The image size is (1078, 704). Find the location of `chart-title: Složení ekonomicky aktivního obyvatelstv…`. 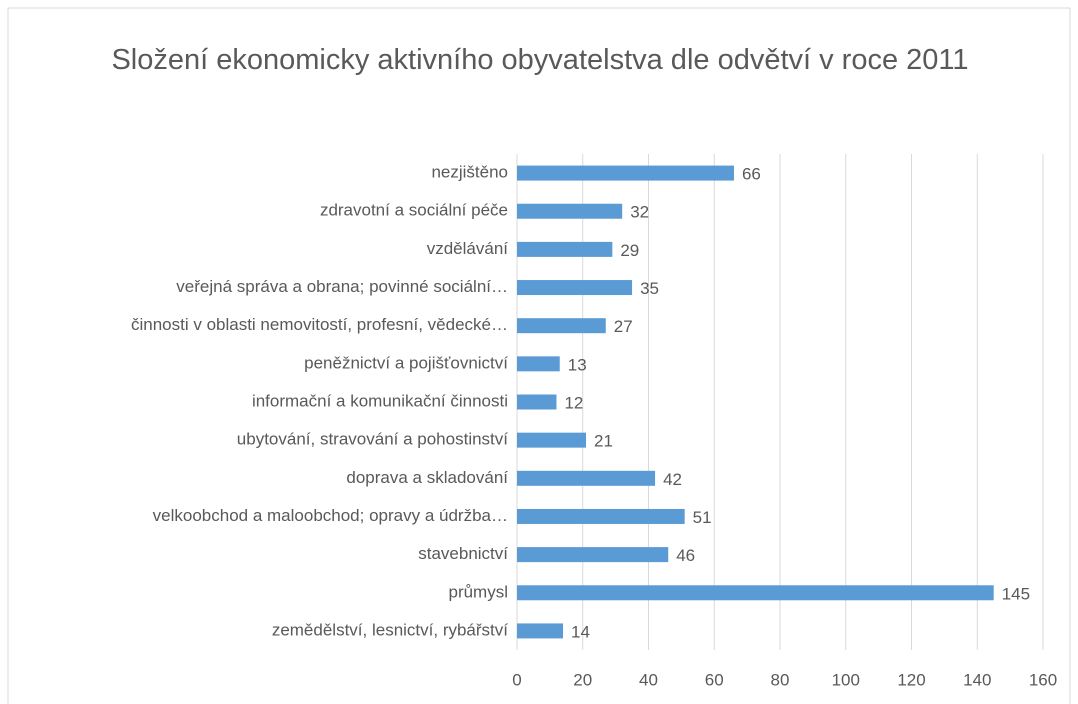

chart-title: Složení ekonomicky aktivního obyvatelstv… is located at coordinates (540, 60).